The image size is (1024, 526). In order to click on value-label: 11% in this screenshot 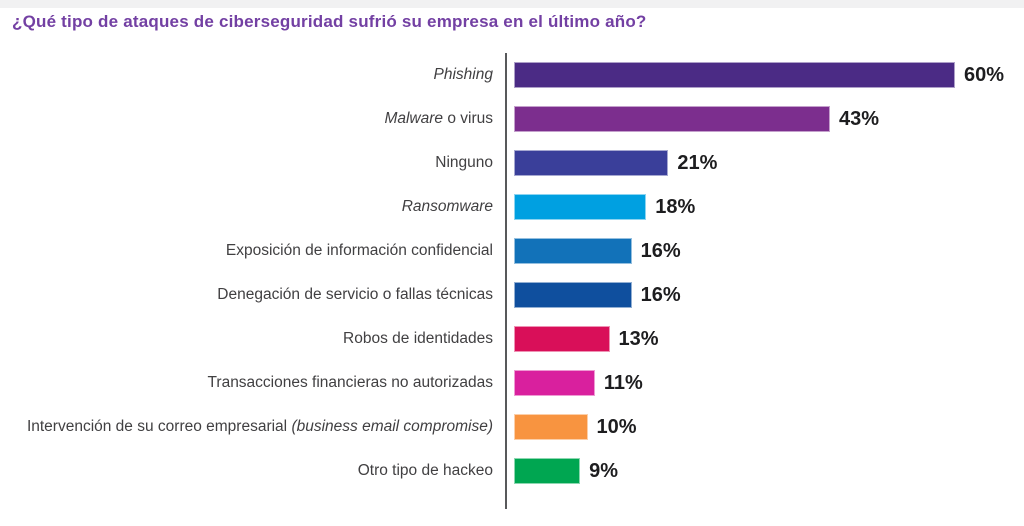, I will do `click(623, 382)`.